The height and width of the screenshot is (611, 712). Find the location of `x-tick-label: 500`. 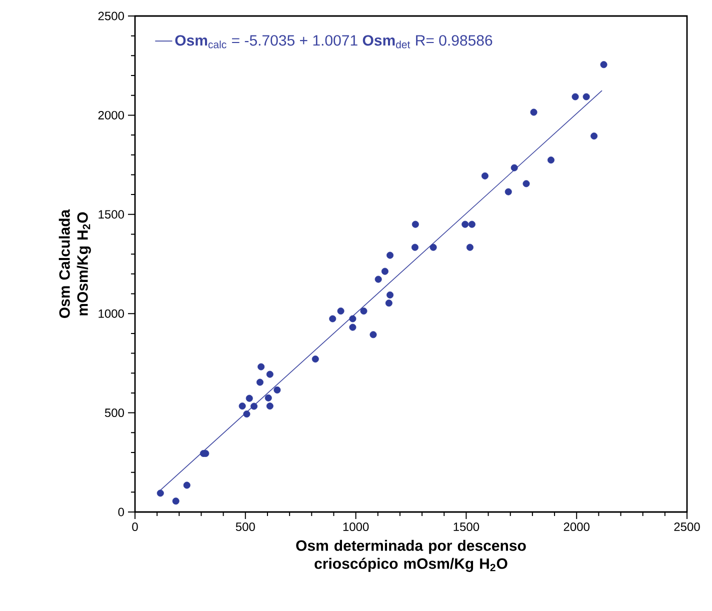

x-tick-label: 500 is located at coordinates (245, 527).